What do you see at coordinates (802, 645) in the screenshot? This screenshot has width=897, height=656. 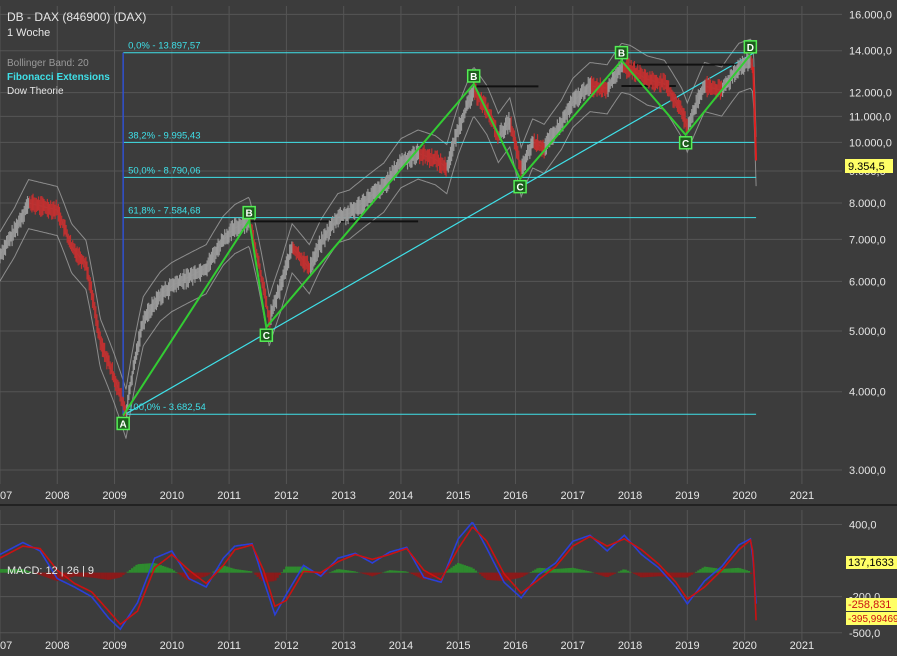 I see `macd-time-tick-label: 2021` at bounding box center [802, 645].